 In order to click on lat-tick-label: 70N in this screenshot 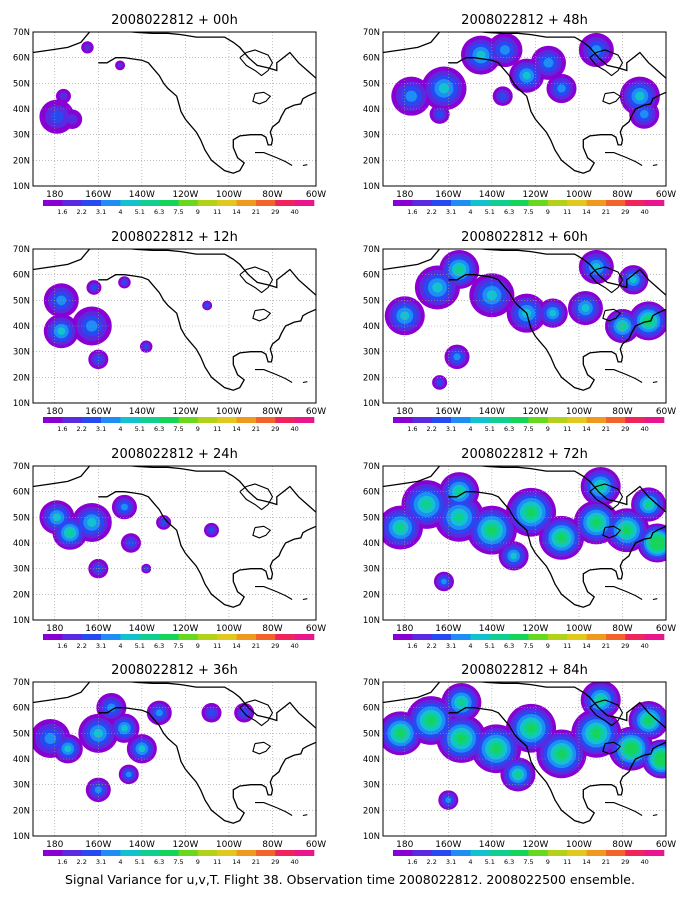, I will do `click(371, 683)`.